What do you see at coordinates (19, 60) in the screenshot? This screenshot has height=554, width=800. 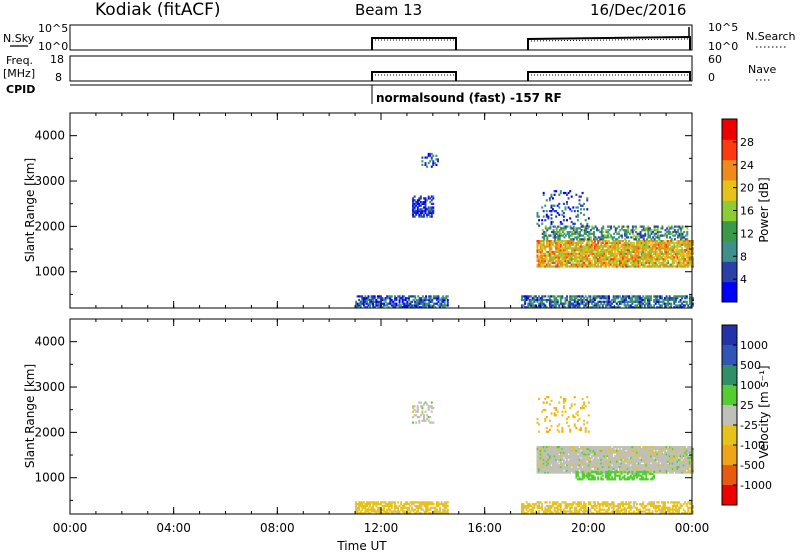 I see `freq-left-label-1: Freq.` at bounding box center [19, 60].